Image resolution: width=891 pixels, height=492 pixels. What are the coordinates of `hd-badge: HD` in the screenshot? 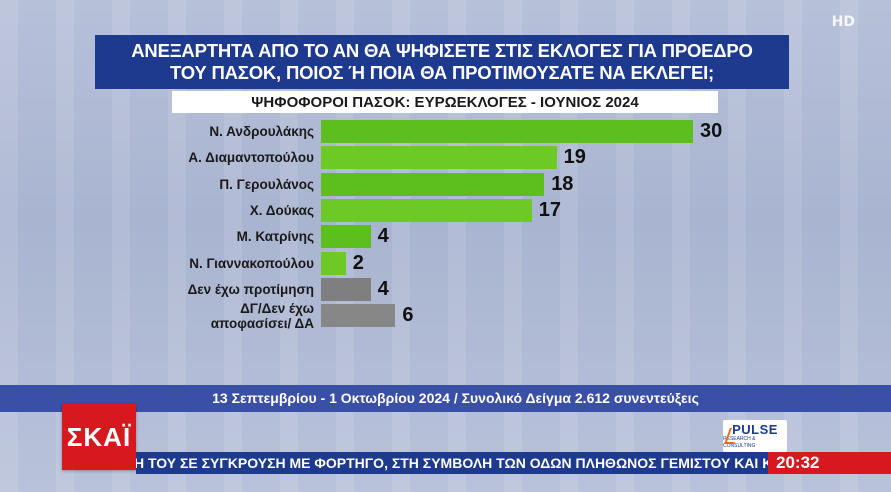 It's located at (843, 22).